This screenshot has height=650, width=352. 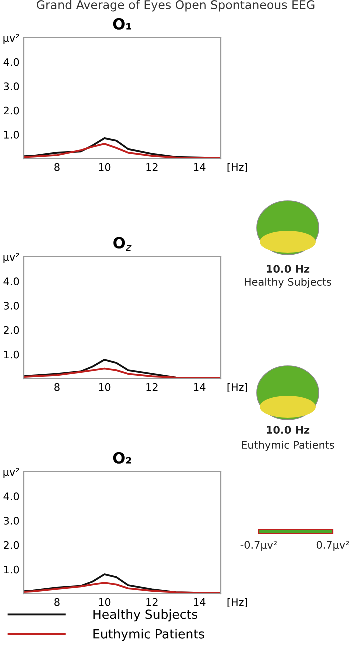 What do you see at coordinates (146, 616) in the screenshot?
I see `legend-label: Healthy Subjects` at bounding box center [146, 616].